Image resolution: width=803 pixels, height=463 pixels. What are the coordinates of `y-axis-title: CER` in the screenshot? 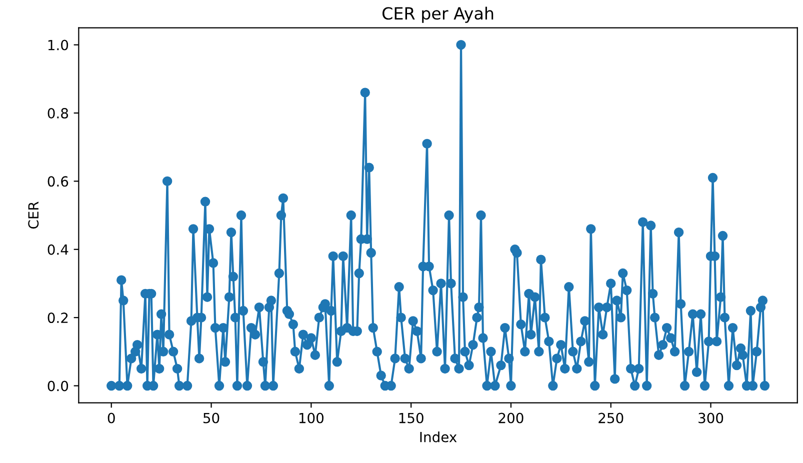 It's located at (33, 215).